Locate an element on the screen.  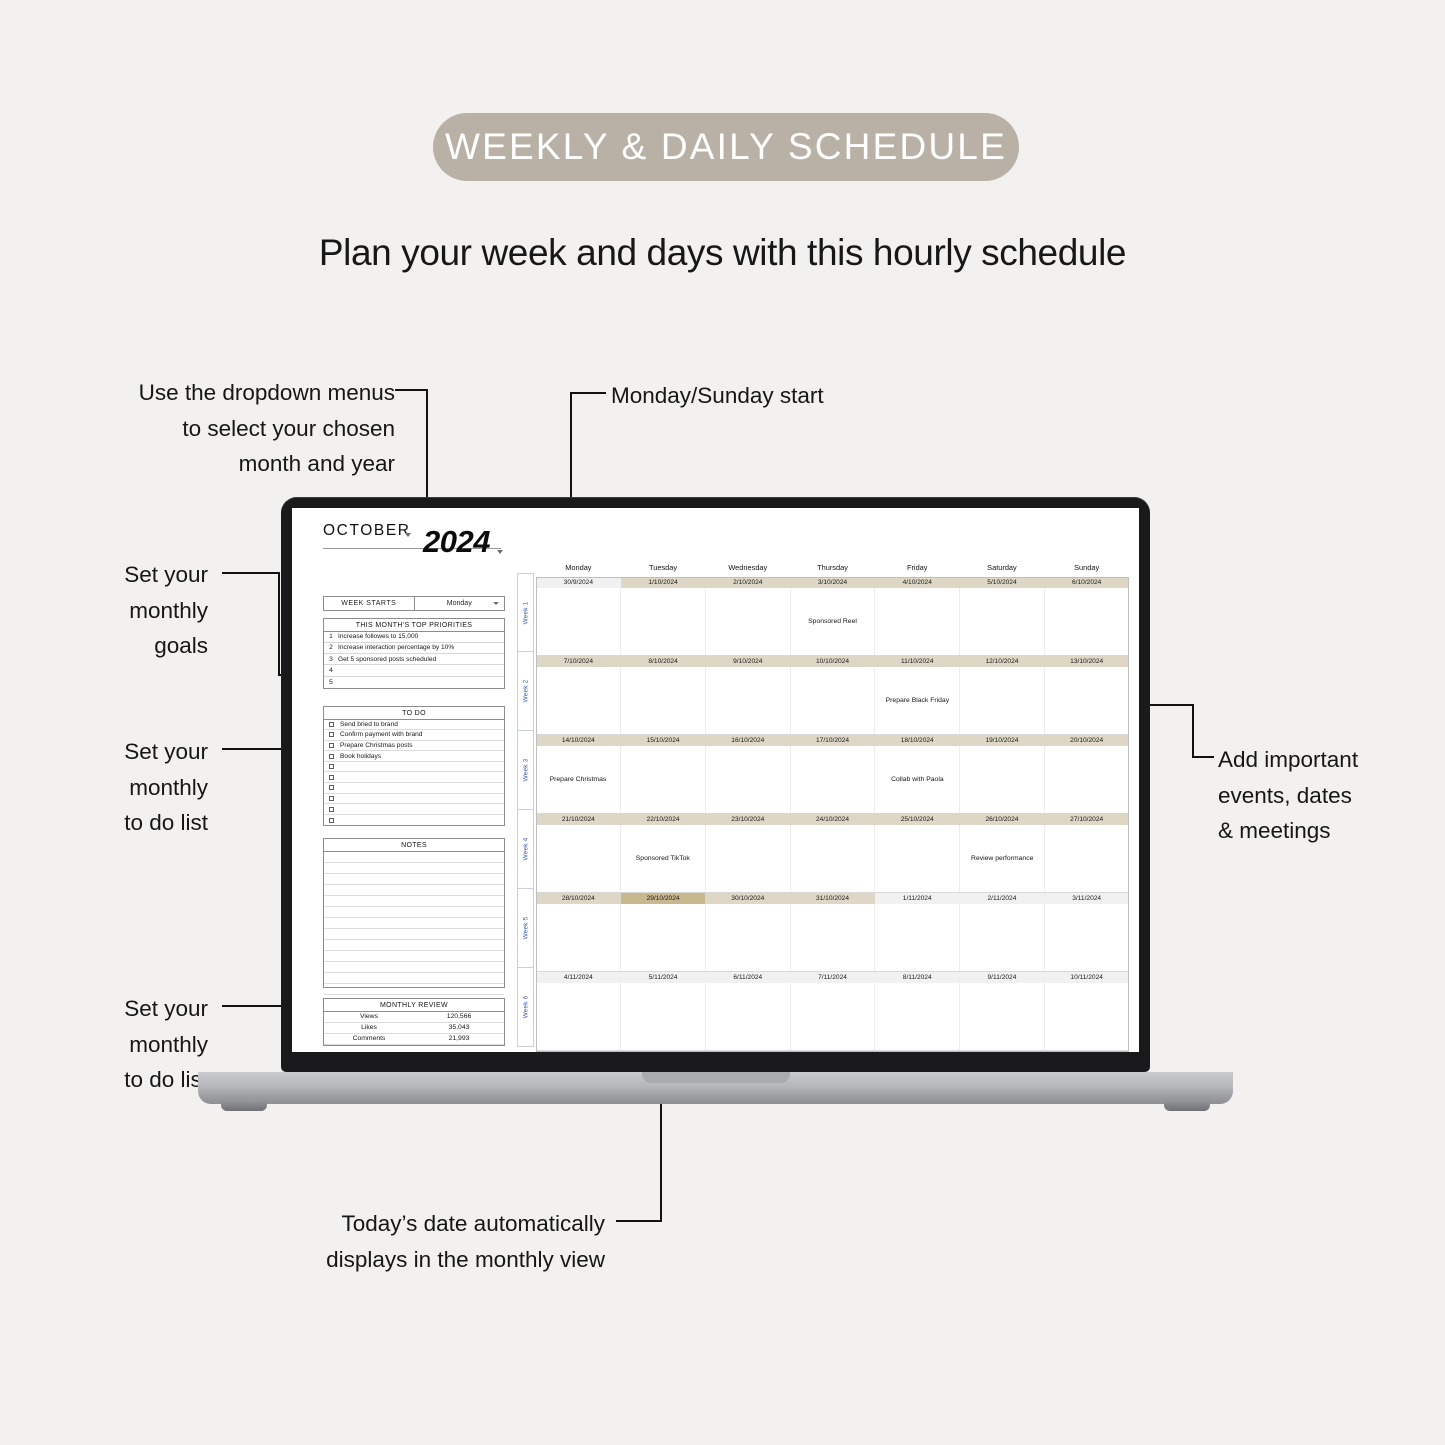
date-cell: 8/10/2024 is located at coordinates (663, 661).